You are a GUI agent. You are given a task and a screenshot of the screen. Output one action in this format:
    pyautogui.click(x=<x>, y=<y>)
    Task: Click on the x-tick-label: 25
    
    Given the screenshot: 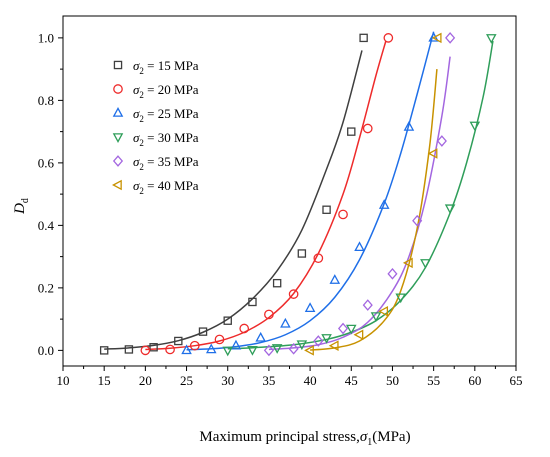 What is the action you would take?
    pyautogui.click(x=186, y=380)
    